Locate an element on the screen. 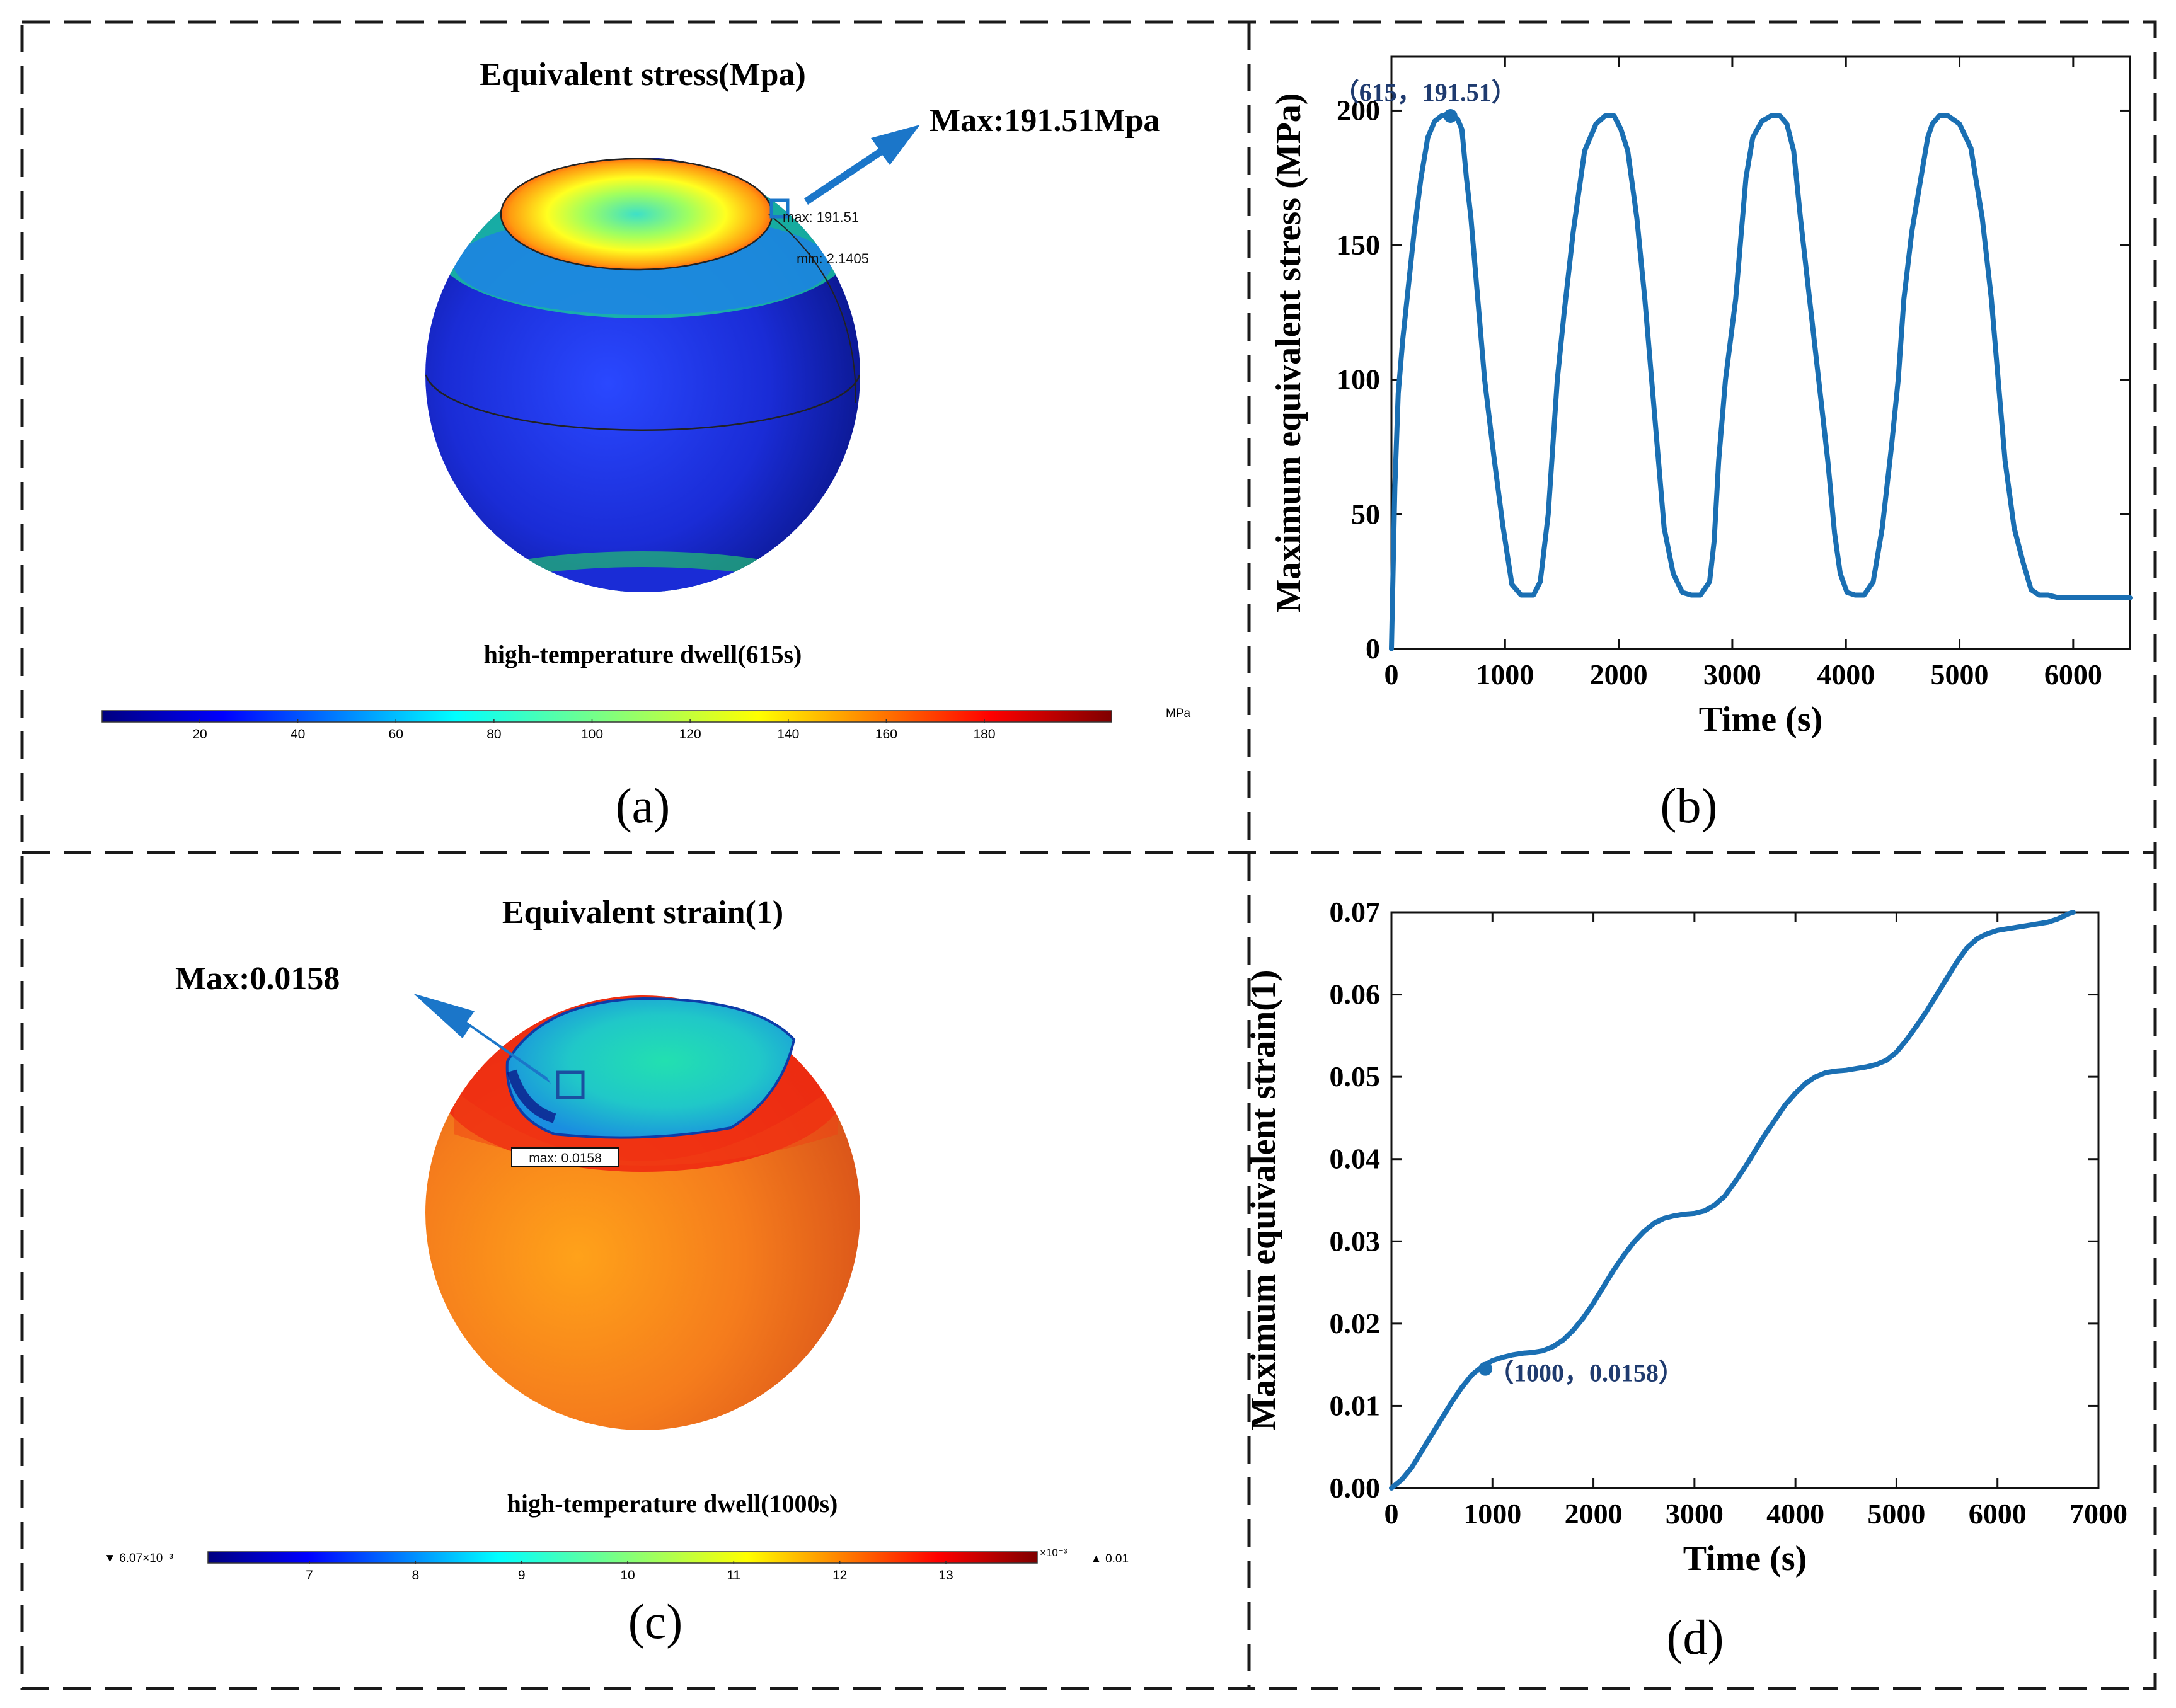 The image size is (2176, 1708). y-tick-label: 0.01 is located at coordinates (1355, 1405).